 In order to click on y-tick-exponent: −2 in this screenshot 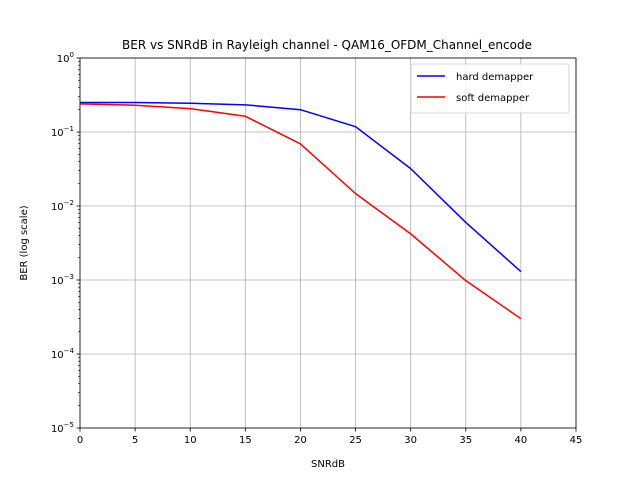, I will do `click(69, 203)`.